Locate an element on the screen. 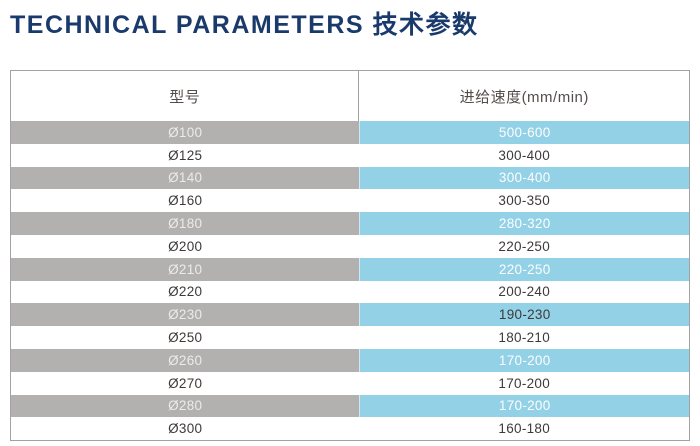 This screenshot has width=700, height=446. table-row: Ø100 500-600 is located at coordinates (350, 132).